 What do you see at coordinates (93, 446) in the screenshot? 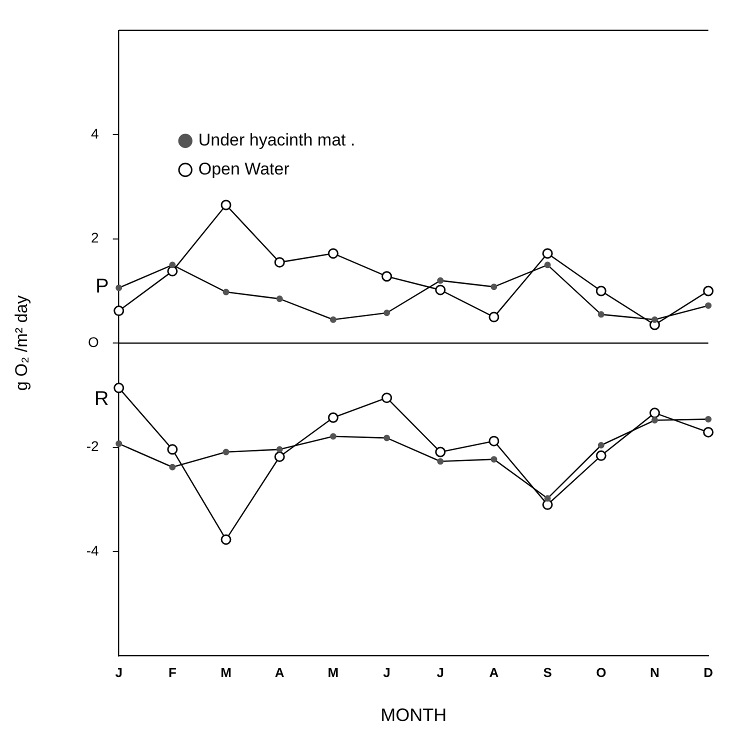
I see `y-tick-label: -2` at bounding box center [93, 446].